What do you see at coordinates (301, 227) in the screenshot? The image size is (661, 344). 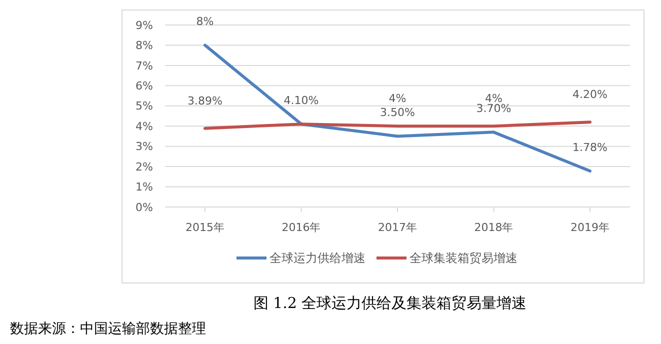 I see `x-tick-label: 2016年` at bounding box center [301, 227].